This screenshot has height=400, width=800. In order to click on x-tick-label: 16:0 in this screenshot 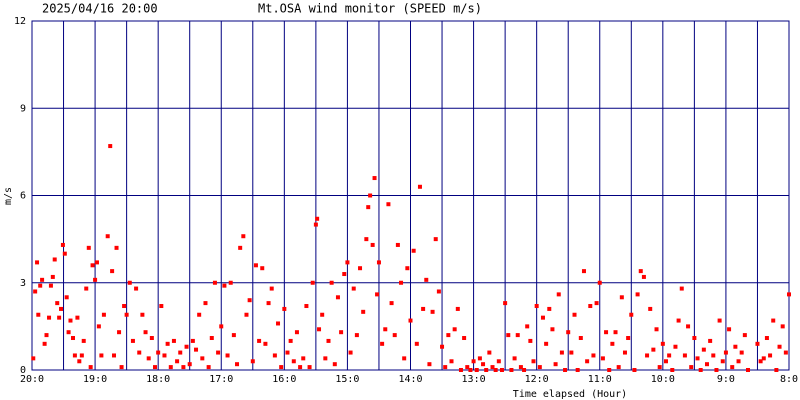, I will do `click(284, 379)`.